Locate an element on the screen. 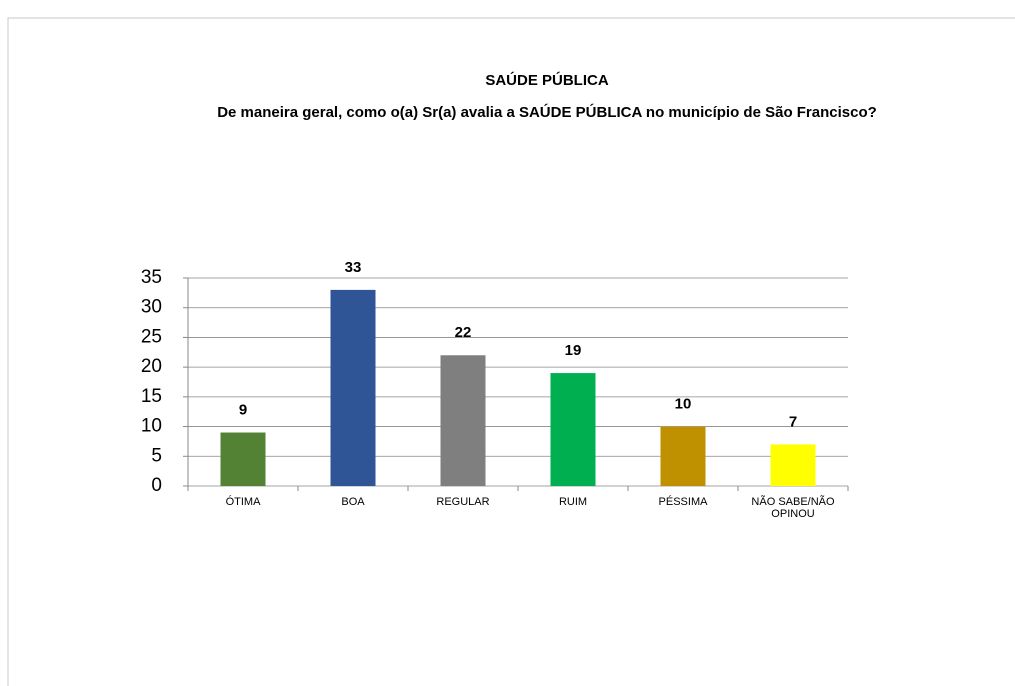 Image resolution: width=1015 pixels, height=686 pixels. data-label: 33 is located at coordinates (353, 267).